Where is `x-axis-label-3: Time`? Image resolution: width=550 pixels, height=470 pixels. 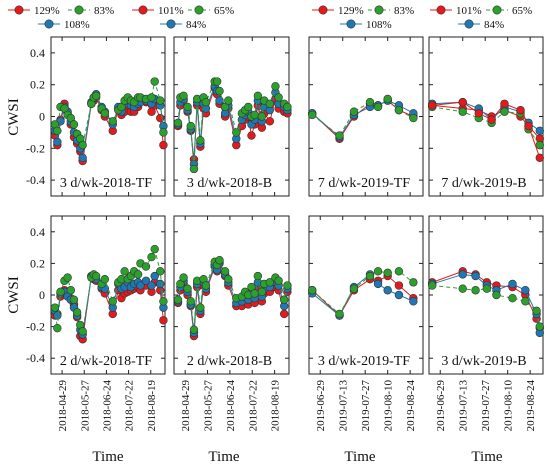 x-axis-label-3: Time is located at coordinates (359, 457).